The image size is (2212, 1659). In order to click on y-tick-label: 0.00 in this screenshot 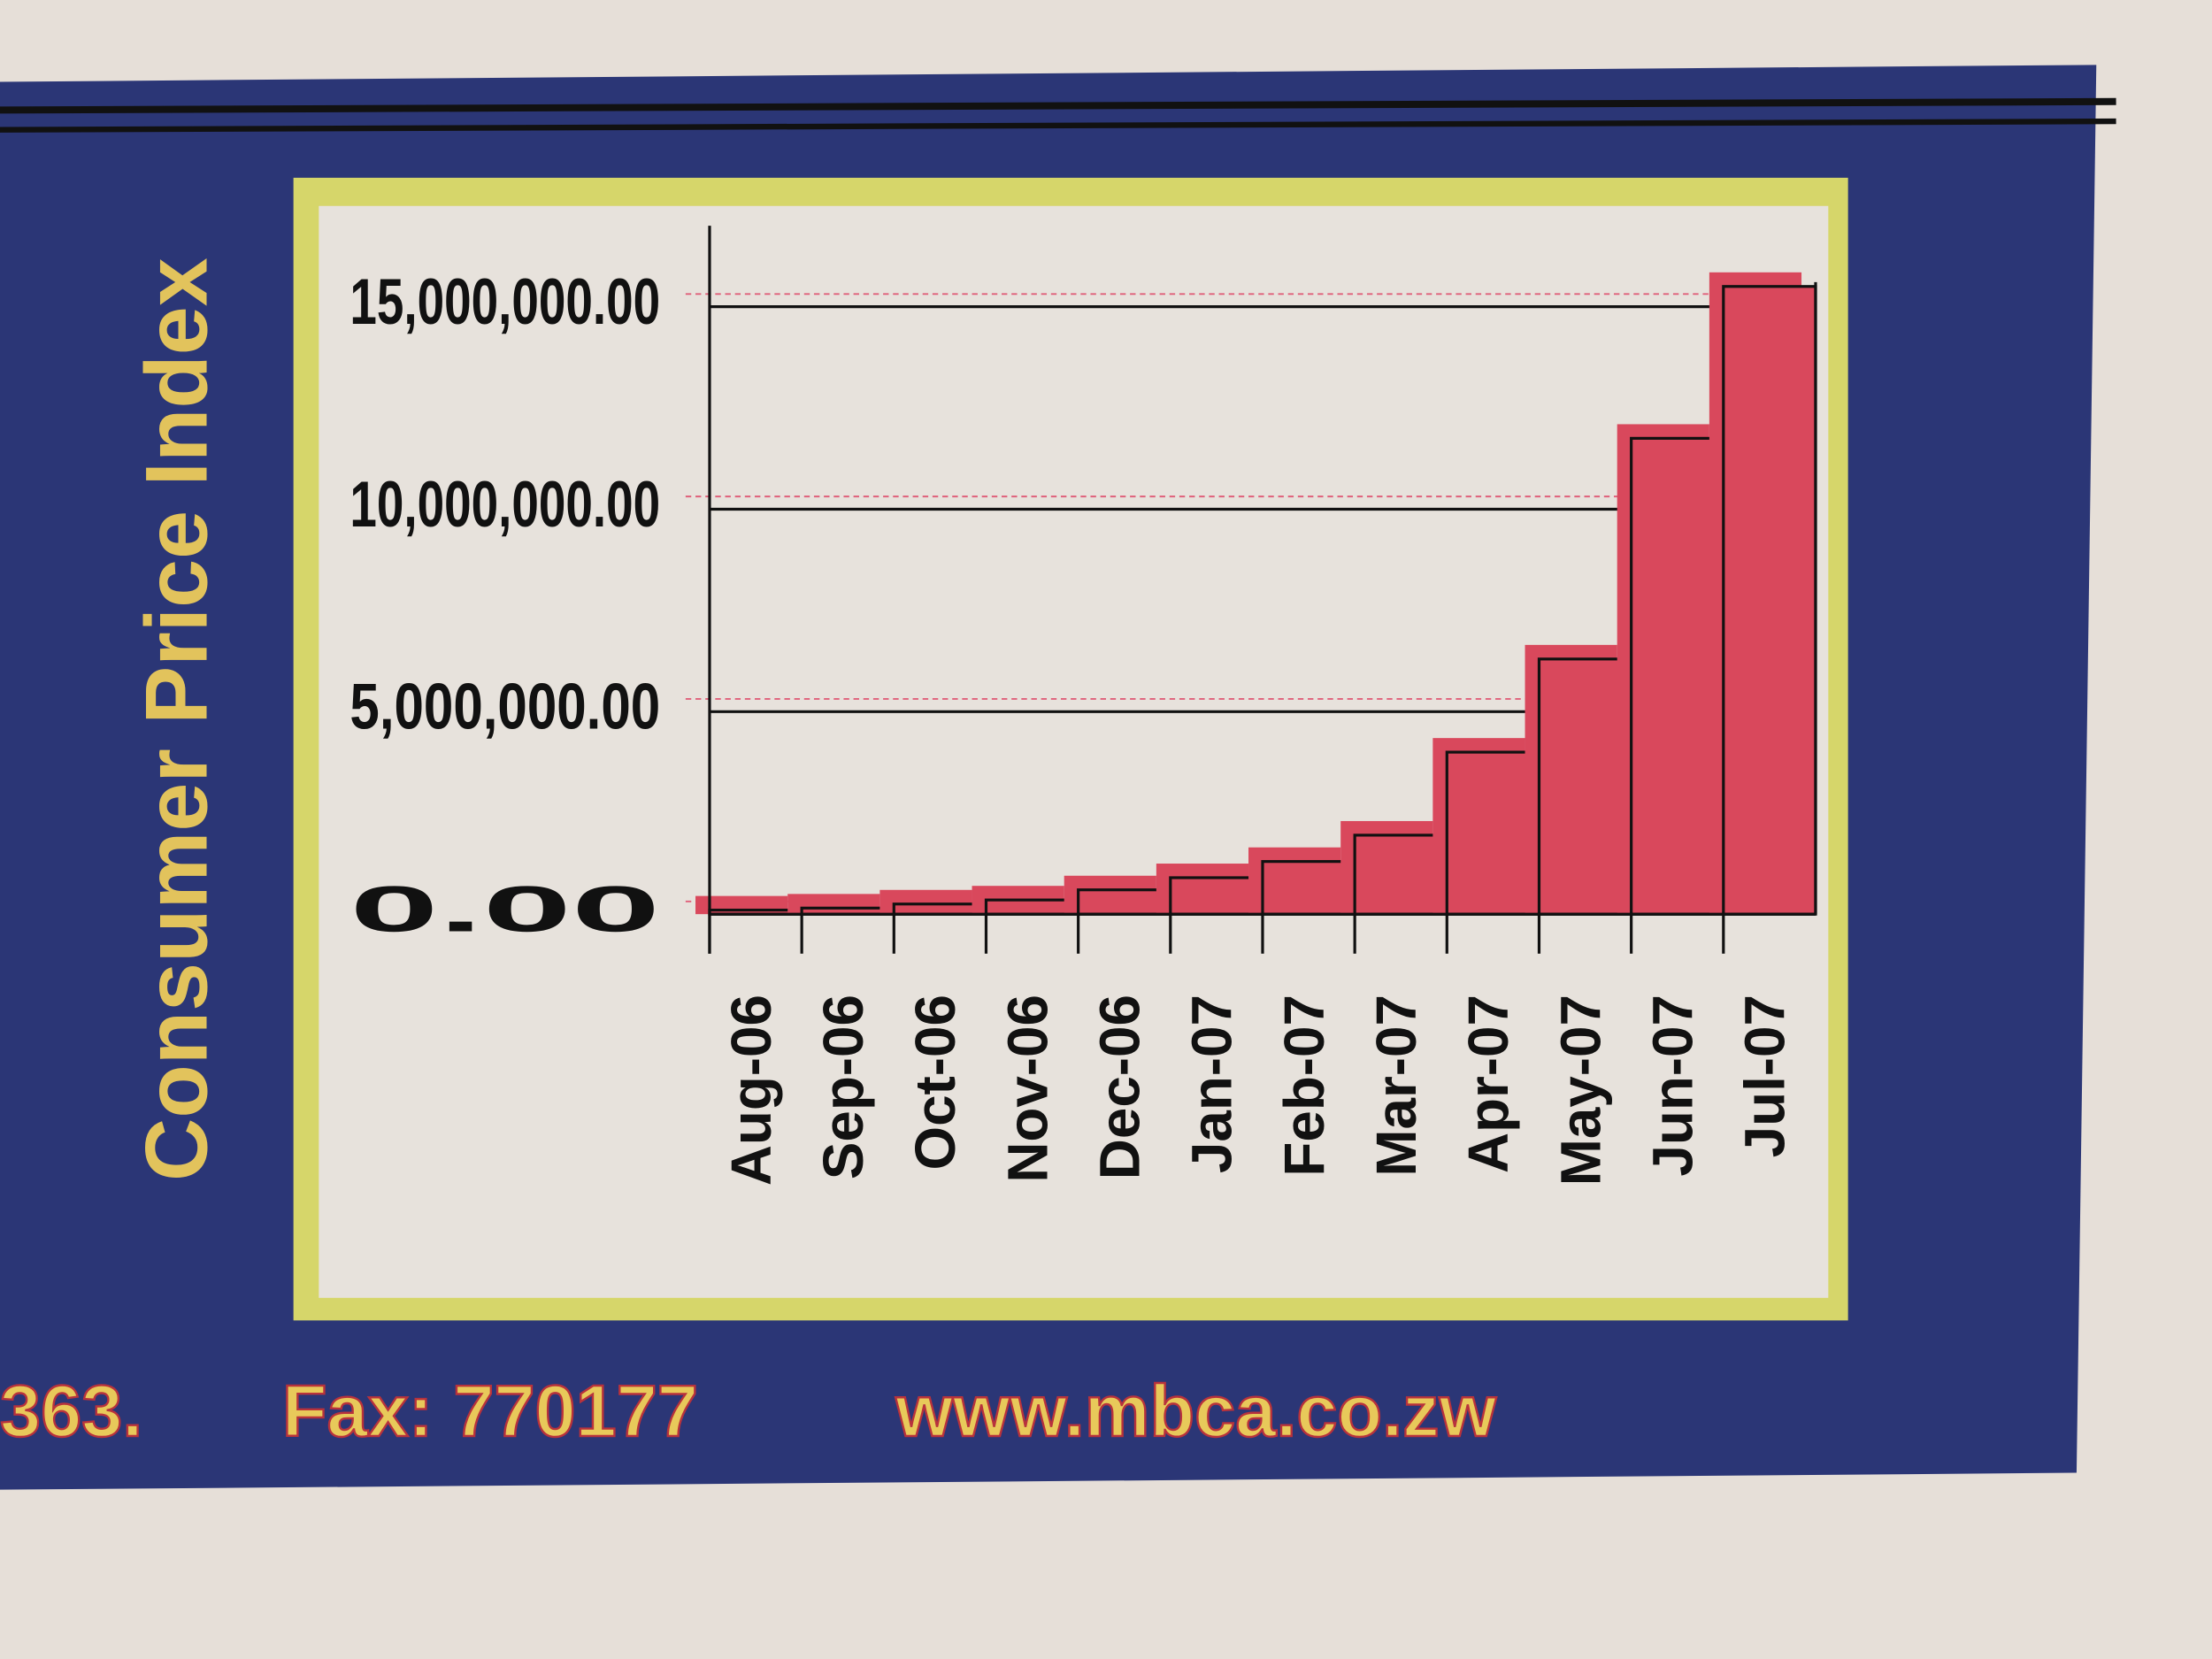, I will do `click(504, 910)`.